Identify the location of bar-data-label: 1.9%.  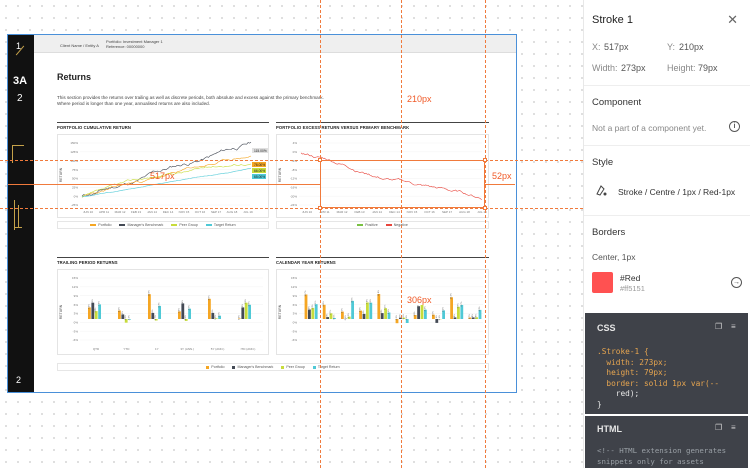
(415, 313).